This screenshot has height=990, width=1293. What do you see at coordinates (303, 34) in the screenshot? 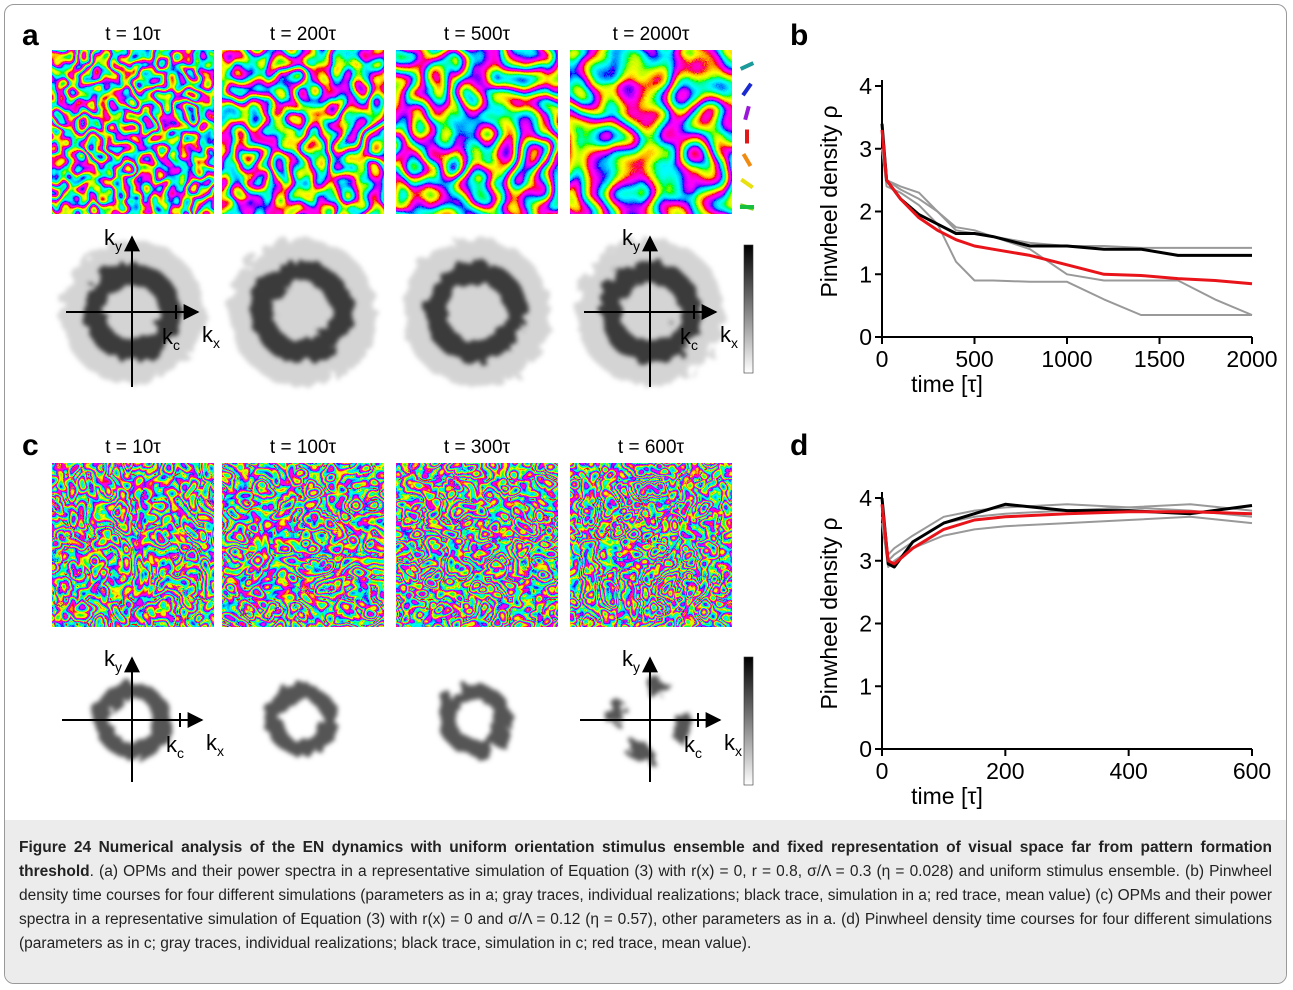
I see `time-label: t = 200τ` at bounding box center [303, 34].